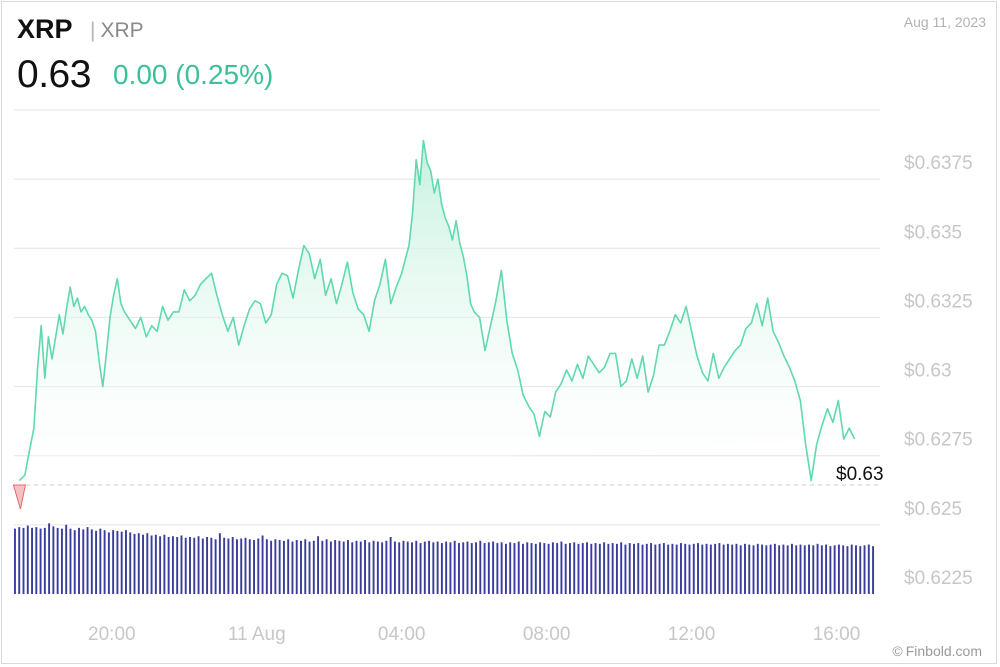 This screenshot has height=667, width=1000. What do you see at coordinates (45, 29) in the screenshot?
I see `ticker-symbol: XRP` at bounding box center [45, 29].